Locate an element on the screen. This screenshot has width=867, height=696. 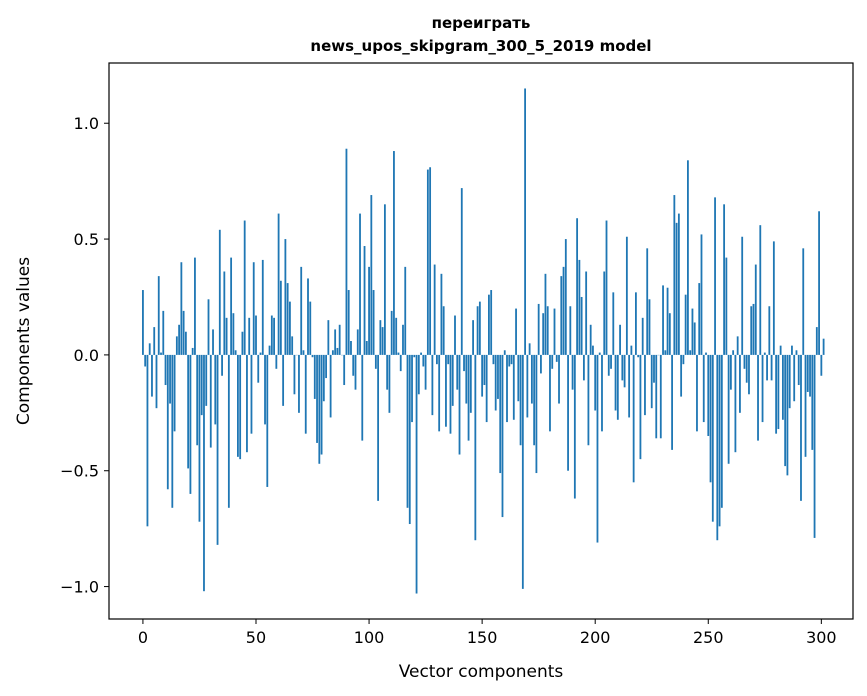
y-tick-label: −0.5 is located at coordinates (79, 471).